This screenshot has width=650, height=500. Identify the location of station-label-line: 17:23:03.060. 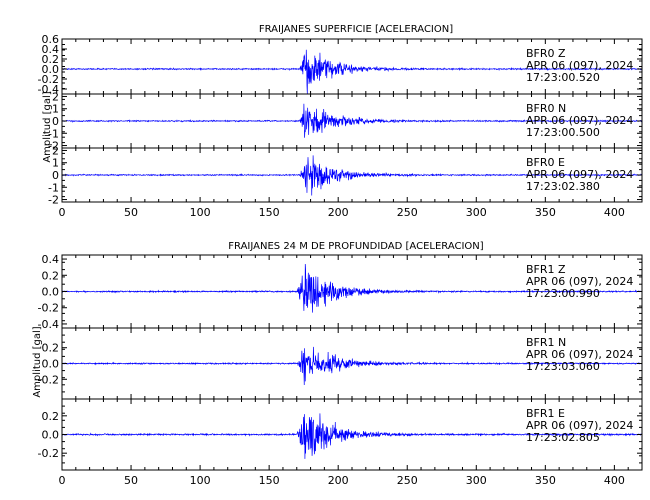
(563, 366).